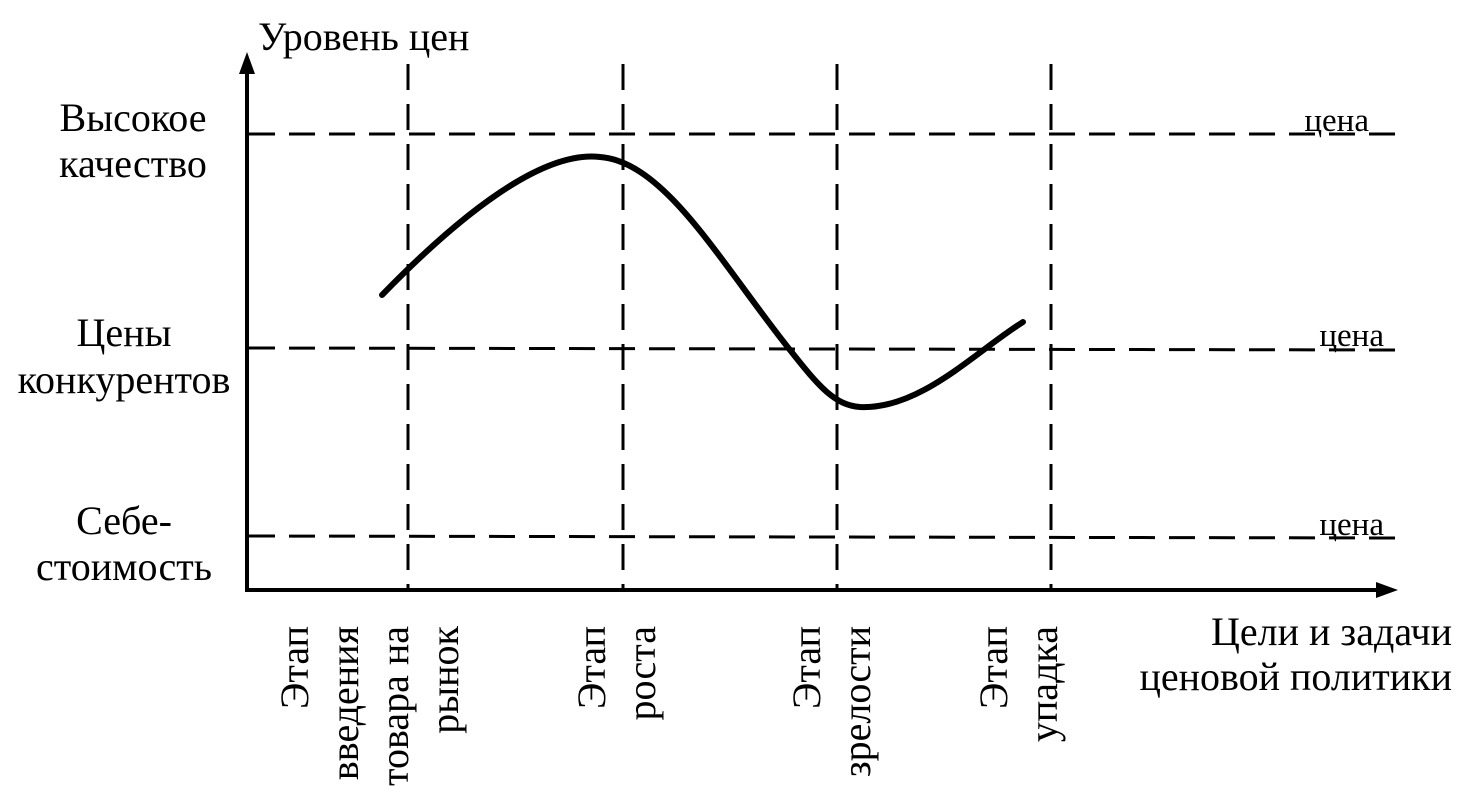 The height and width of the screenshot is (792, 1467). Describe the element at coordinates (124, 520) in the screenshot. I see `level-label-line: Себе-` at that location.